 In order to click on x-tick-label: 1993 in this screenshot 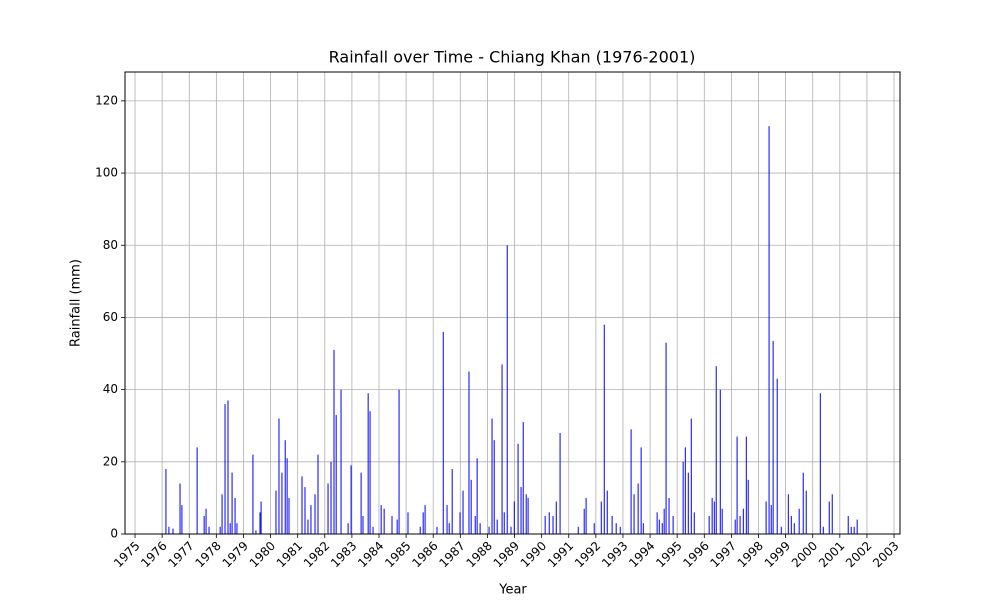, I will do `click(614, 554)`.